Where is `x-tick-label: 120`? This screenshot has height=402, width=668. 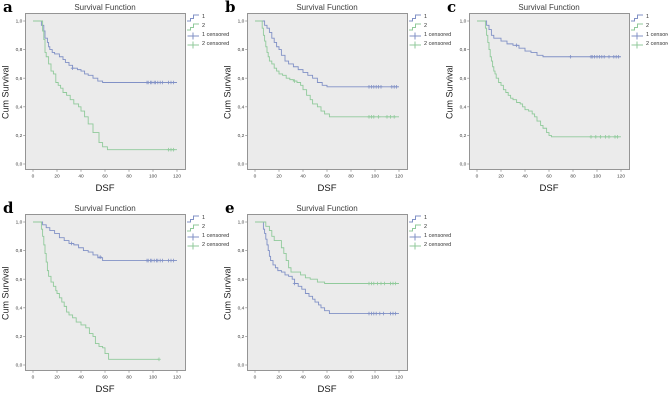 x-tick-label: 120 is located at coordinates (177, 378).